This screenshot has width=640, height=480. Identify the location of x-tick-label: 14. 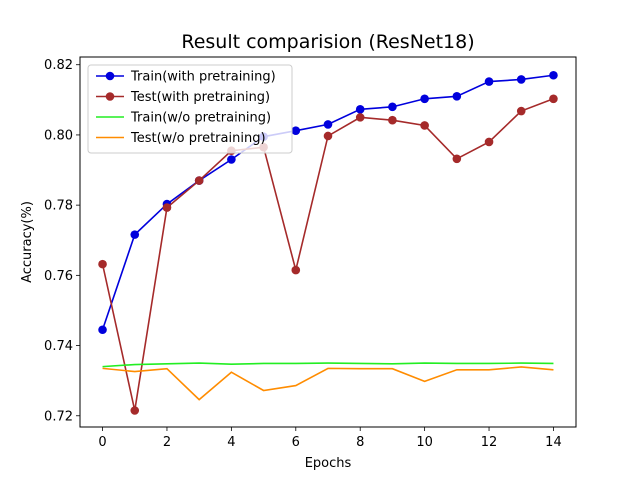
(553, 442).